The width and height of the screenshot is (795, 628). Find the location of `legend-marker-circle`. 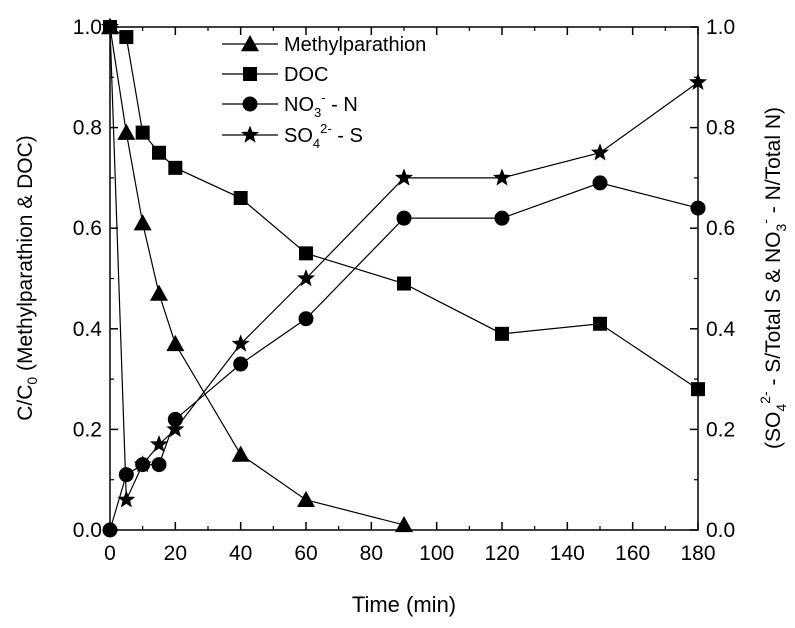

legend-marker-circle is located at coordinates (250, 104).